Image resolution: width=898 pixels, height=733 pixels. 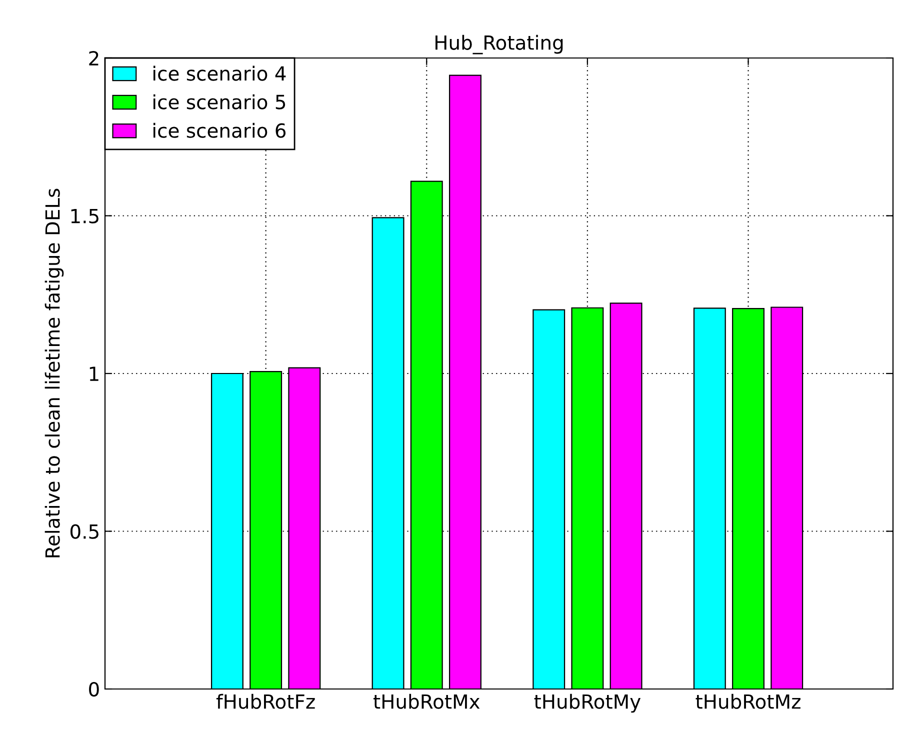 What do you see at coordinates (587, 703) in the screenshot?
I see `x-tick-label: tHubRotMy` at bounding box center [587, 703].